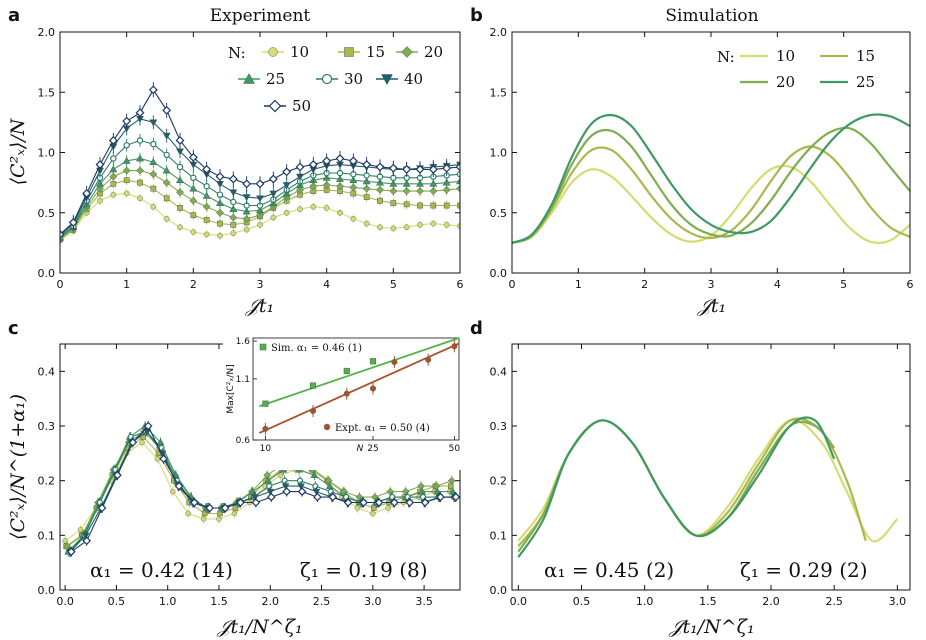 The height and width of the screenshot is (640, 926). I want to click on panel-c-xtick-label: 2.5, so click(322, 601).